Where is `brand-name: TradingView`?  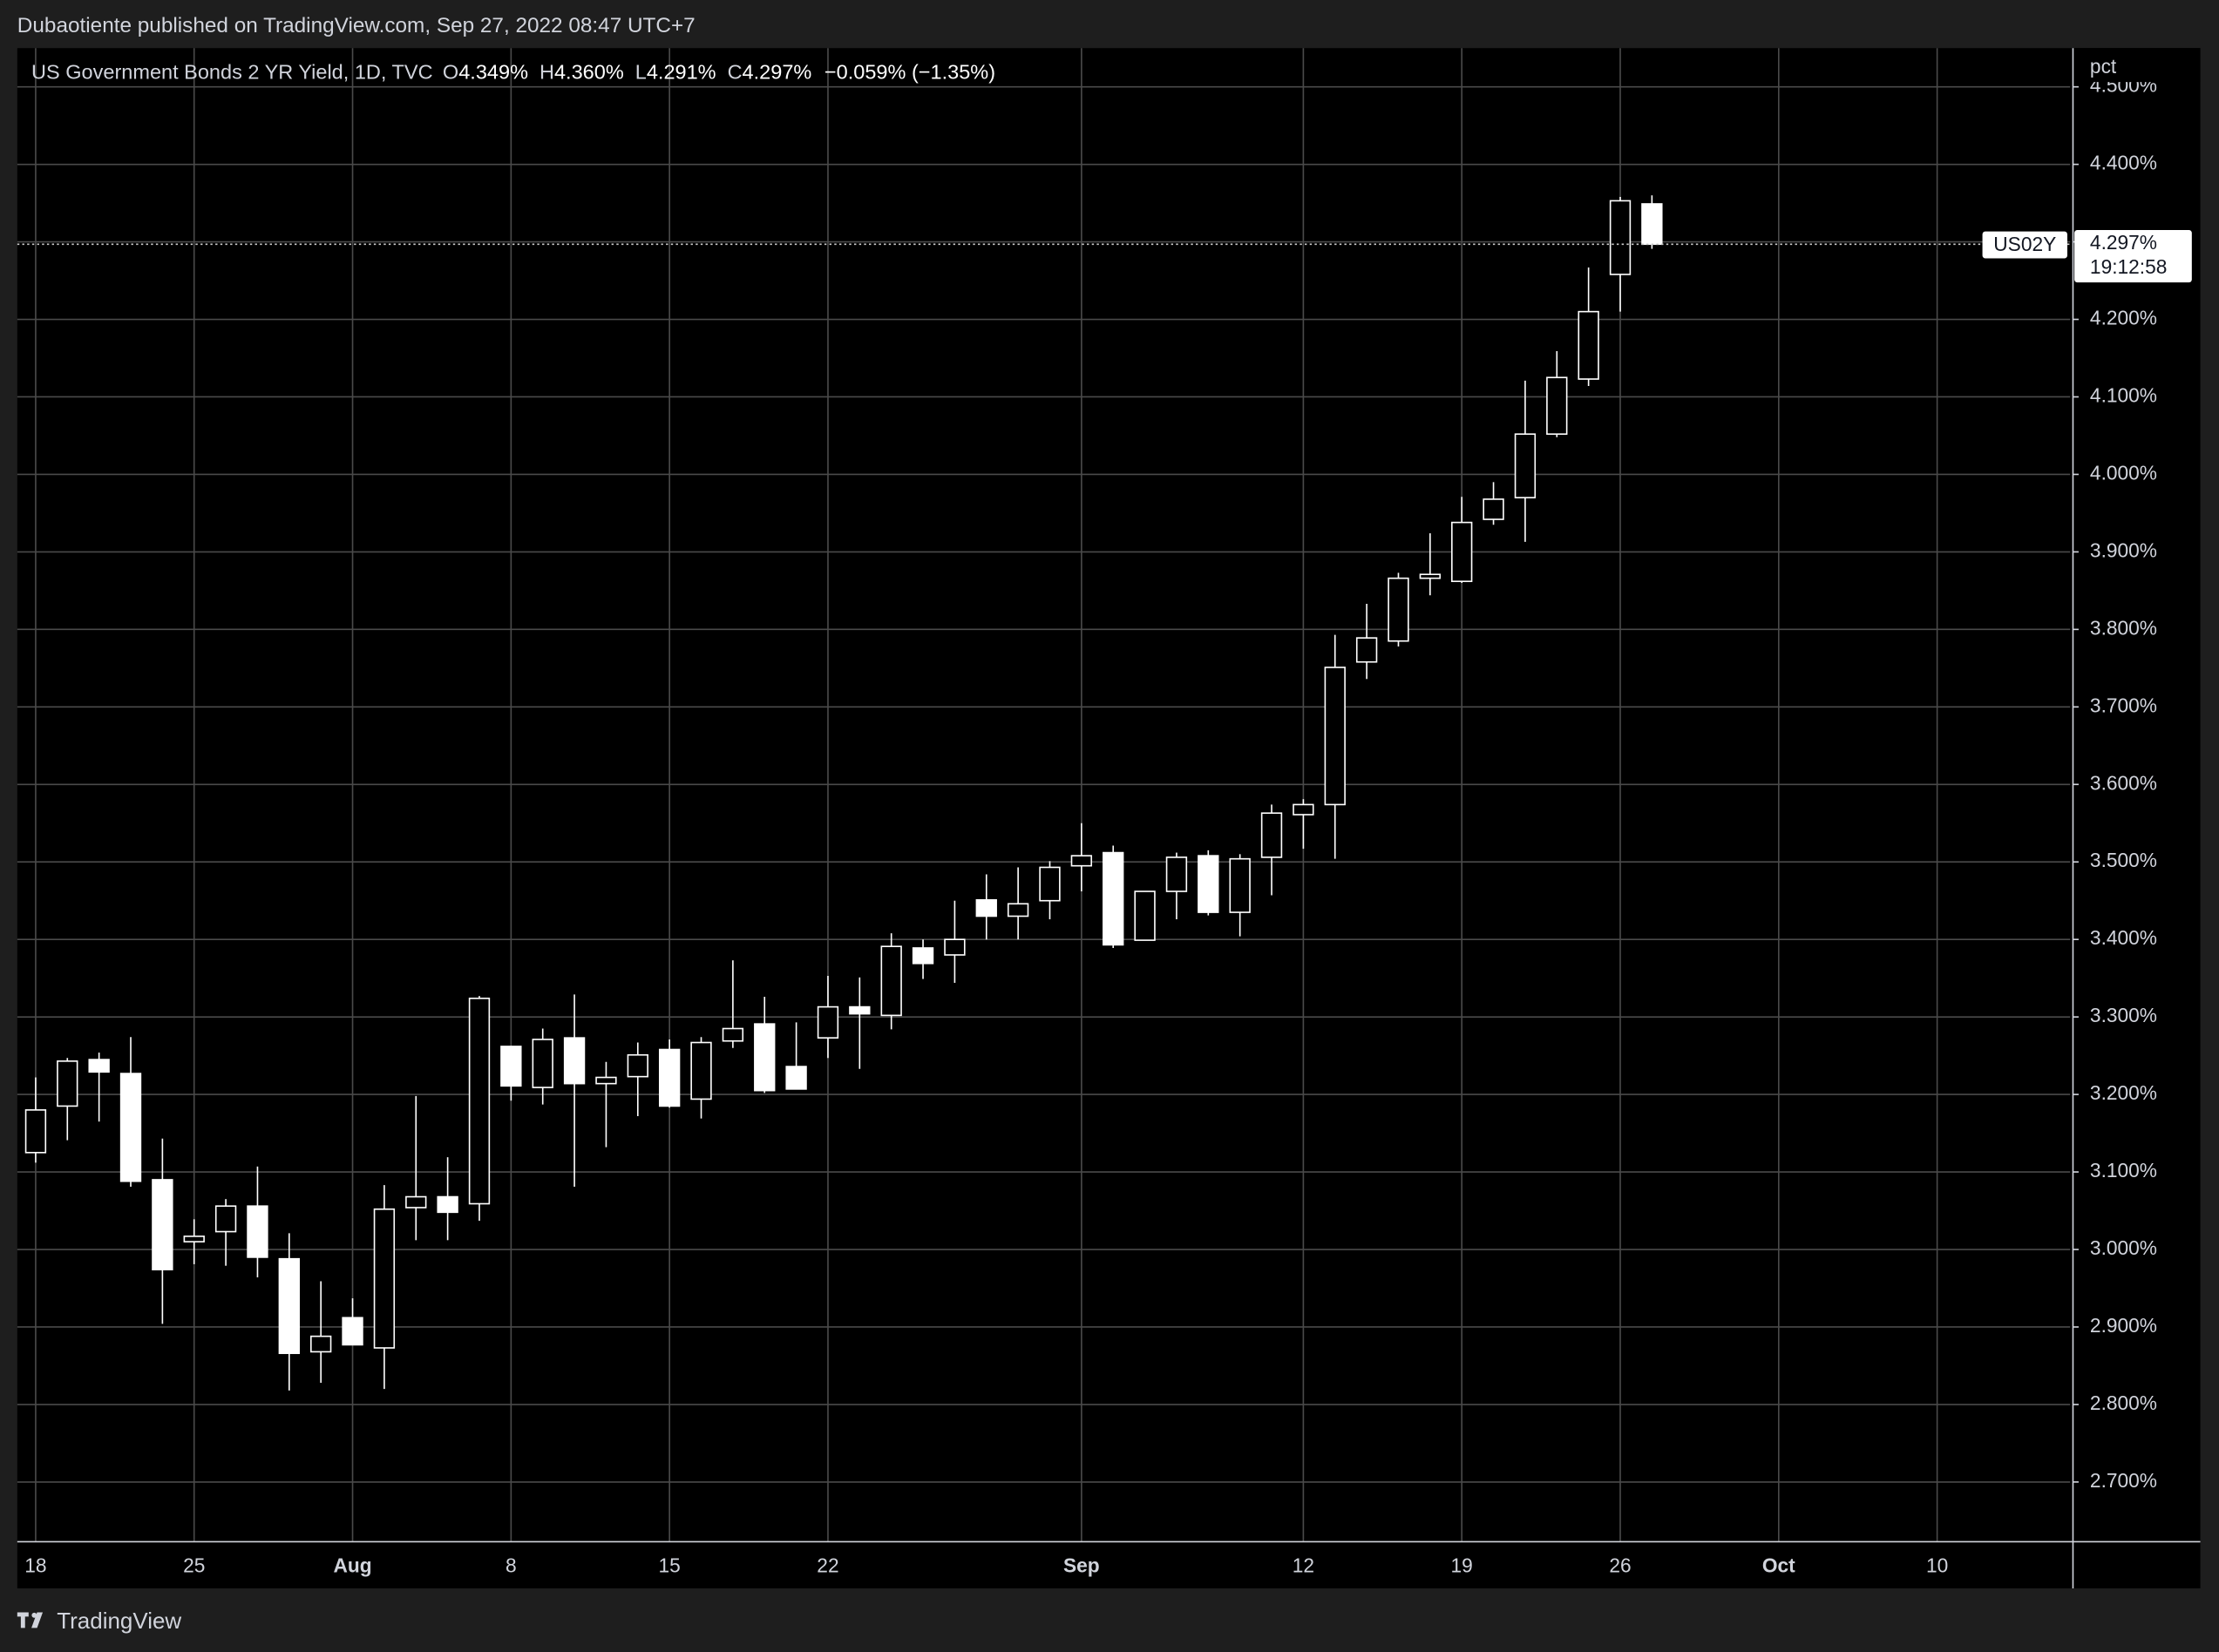
brand-name: TradingView is located at coordinates (119, 1621).